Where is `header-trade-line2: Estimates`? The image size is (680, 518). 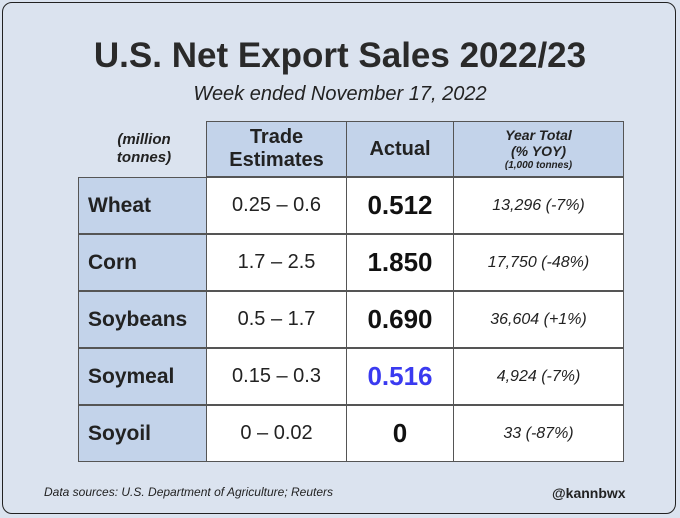 header-trade-line2: Estimates is located at coordinates (276, 160).